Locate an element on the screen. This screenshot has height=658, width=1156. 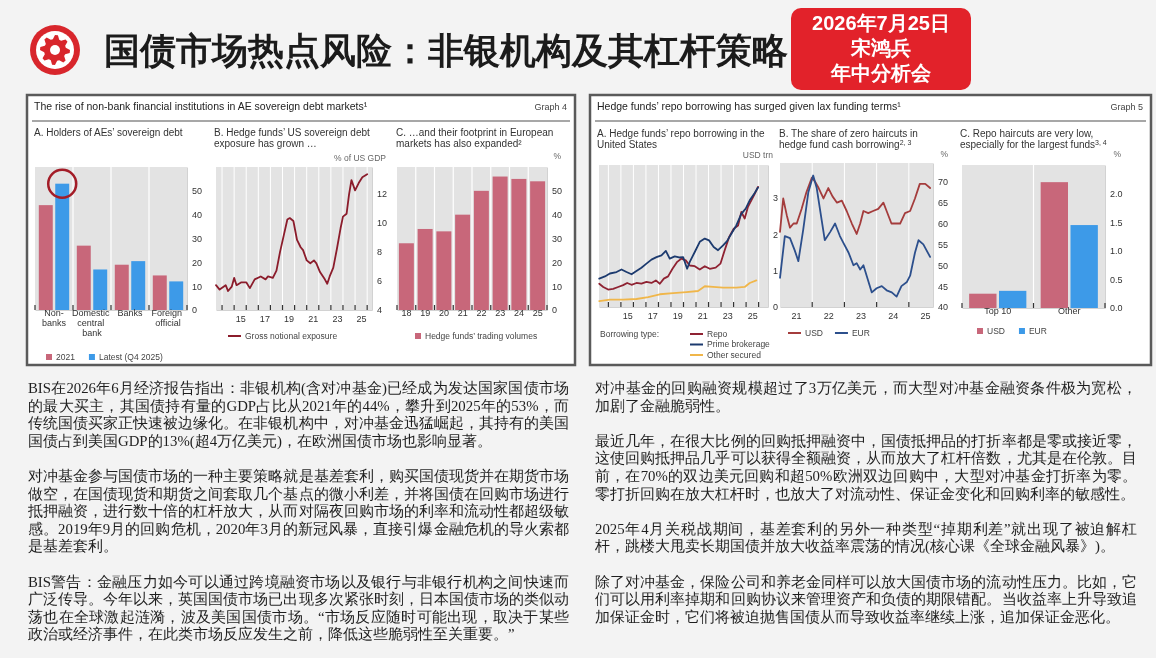
chart-title: C. …and their footprint in European markets has also expanded² is located at coordinates (476, 138).